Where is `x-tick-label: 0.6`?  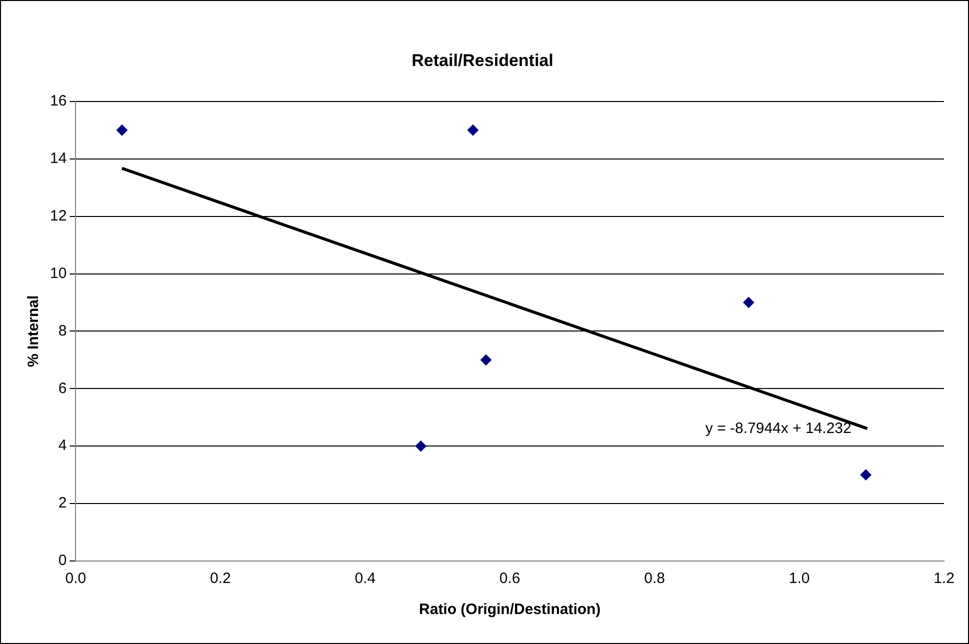 x-tick-label: 0.6 is located at coordinates (509, 579).